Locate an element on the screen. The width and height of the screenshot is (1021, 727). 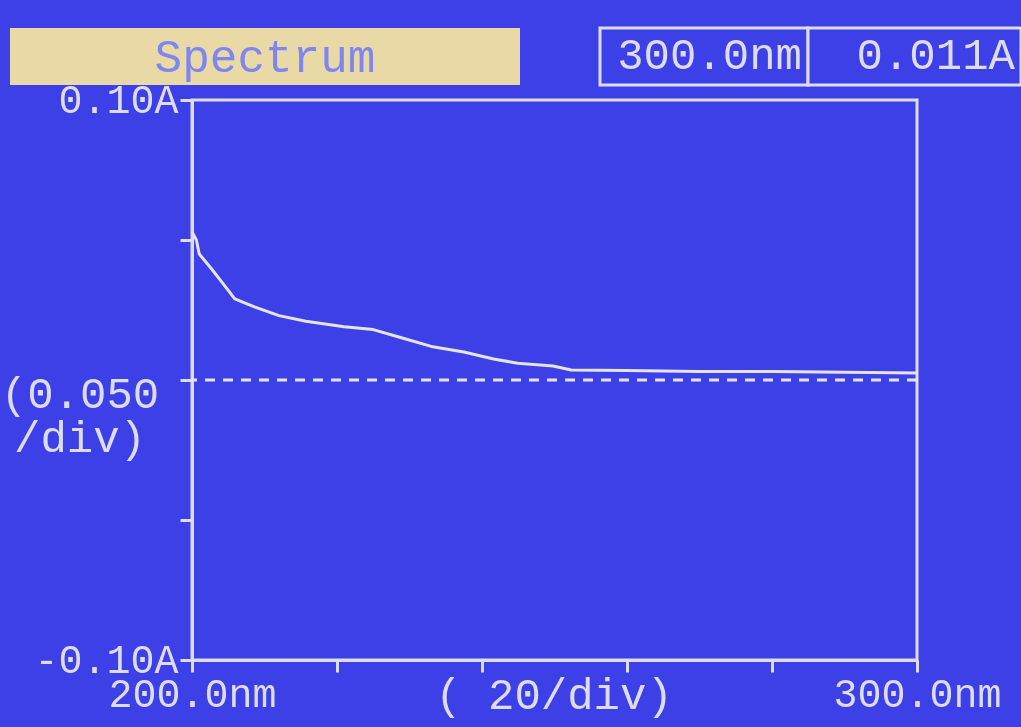
text: (0.050 /div) is located at coordinates (80, 418).